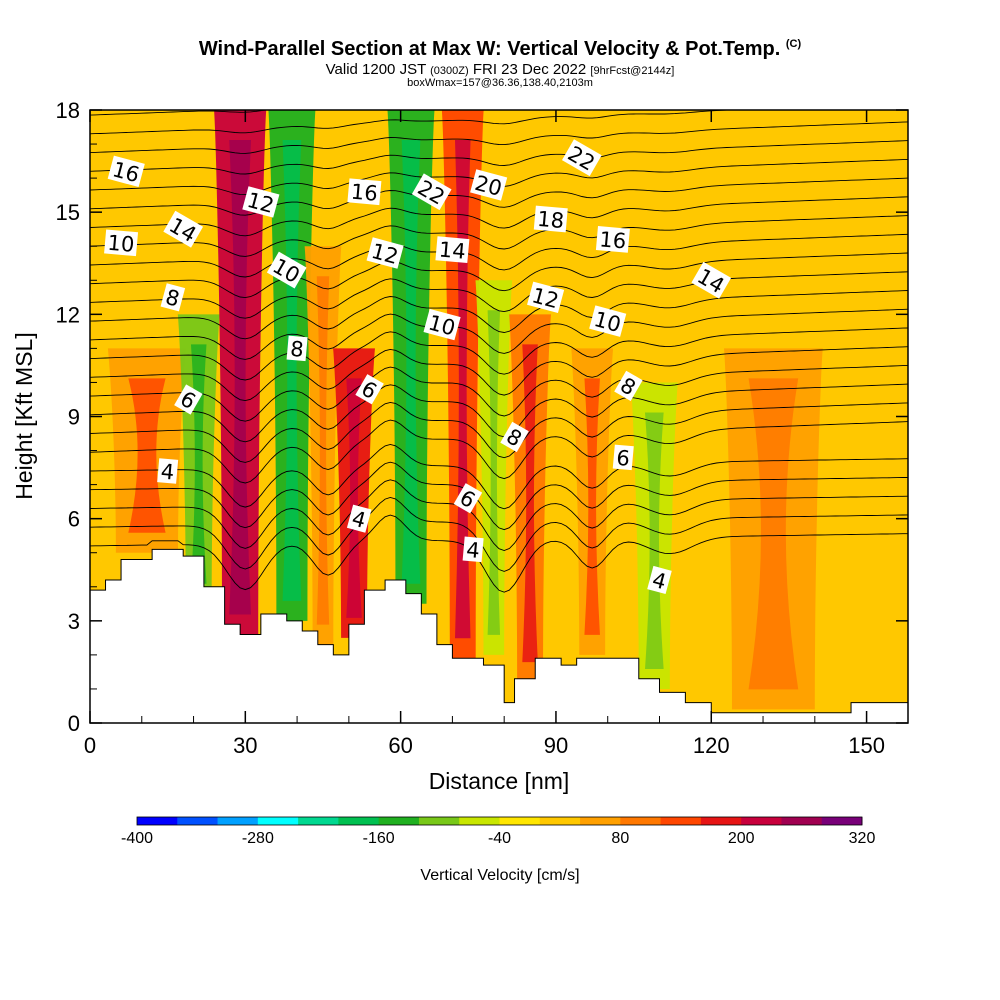 This screenshot has height=1000, width=1000. What do you see at coordinates (499, 838) in the screenshot?
I see `colorbar-tick-label: -40` at bounding box center [499, 838].